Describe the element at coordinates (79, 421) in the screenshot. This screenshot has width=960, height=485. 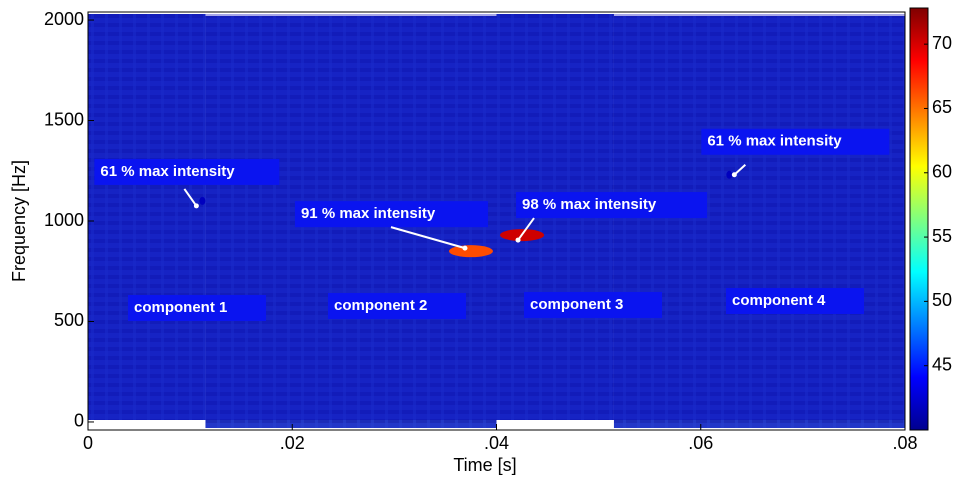
I see `y-tick-label: 0` at that location.